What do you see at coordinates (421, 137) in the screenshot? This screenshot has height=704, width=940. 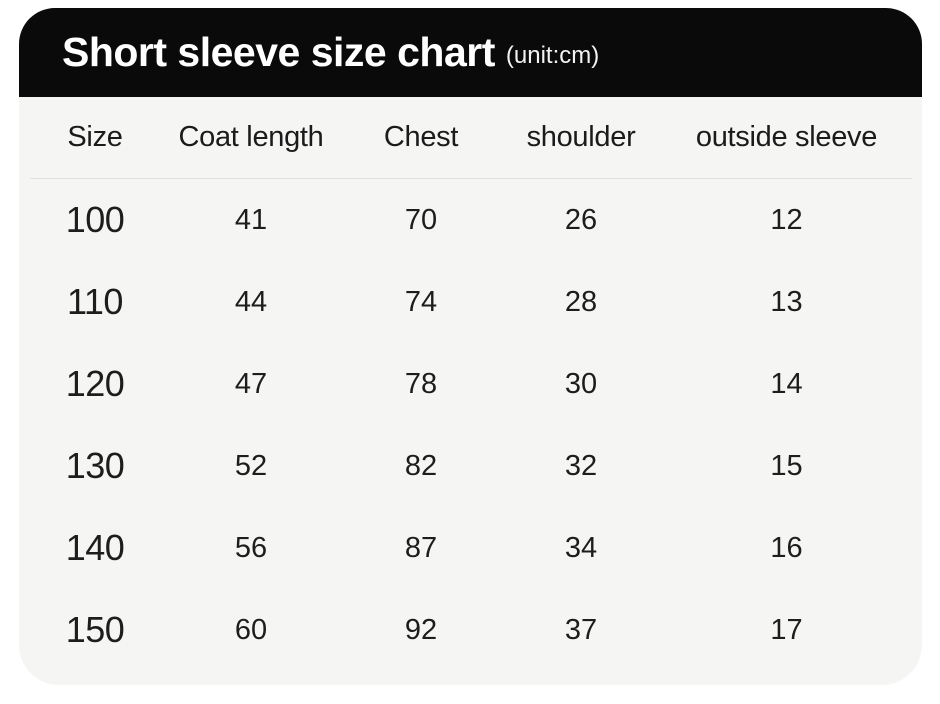 I see `column-header-chest: Chest` at bounding box center [421, 137].